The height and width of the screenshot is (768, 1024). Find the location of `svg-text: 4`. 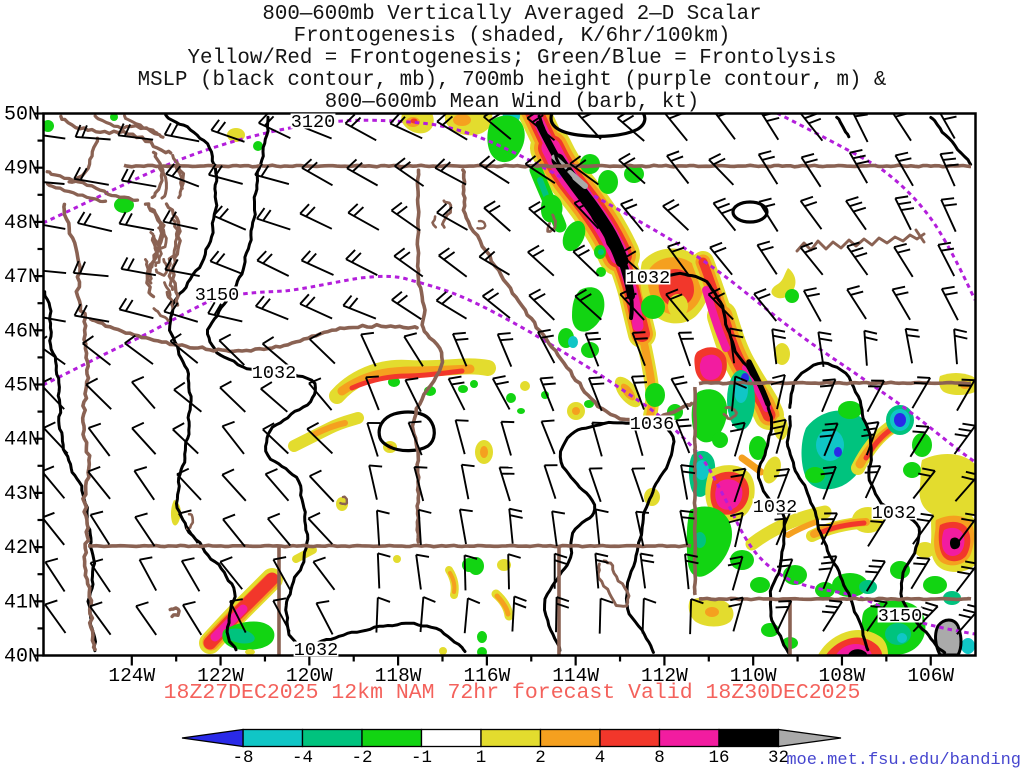

svg-text: 4 is located at coordinates (600, 758).